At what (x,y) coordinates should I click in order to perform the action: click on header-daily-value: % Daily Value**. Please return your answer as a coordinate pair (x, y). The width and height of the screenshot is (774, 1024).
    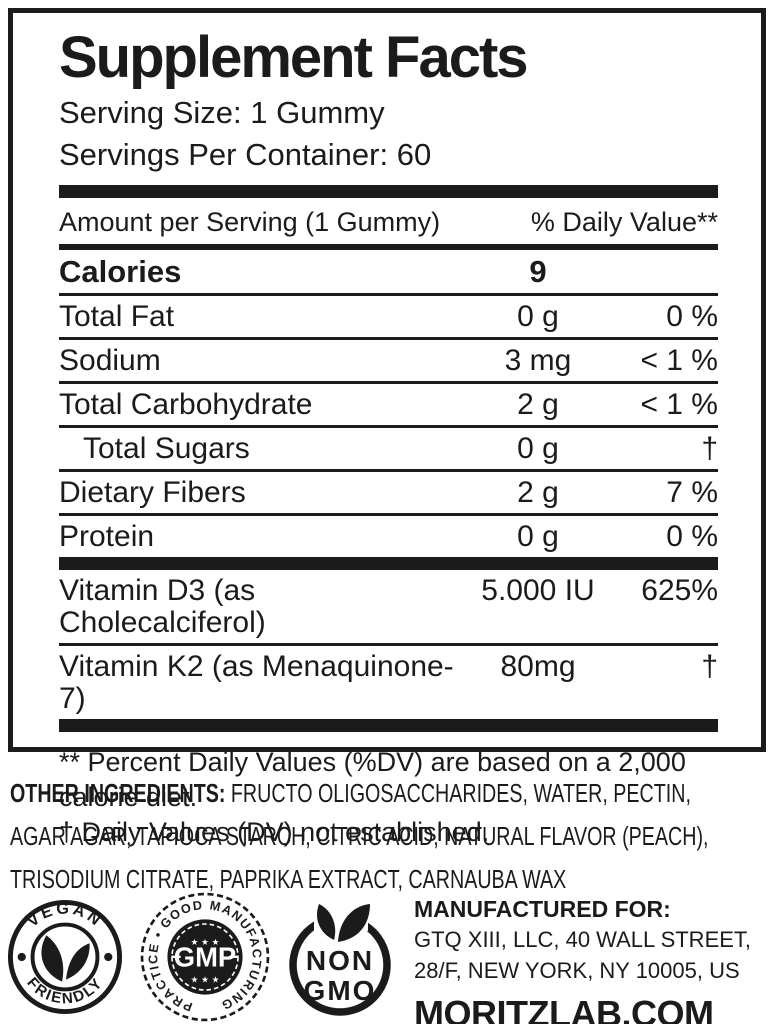
    Looking at the image, I should click on (624, 222).